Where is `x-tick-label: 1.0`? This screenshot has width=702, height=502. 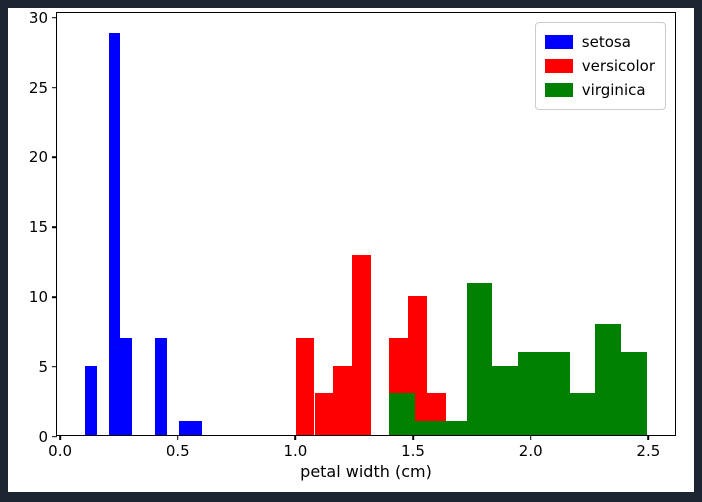 x-tick-label: 1.0 is located at coordinates (295, 451).